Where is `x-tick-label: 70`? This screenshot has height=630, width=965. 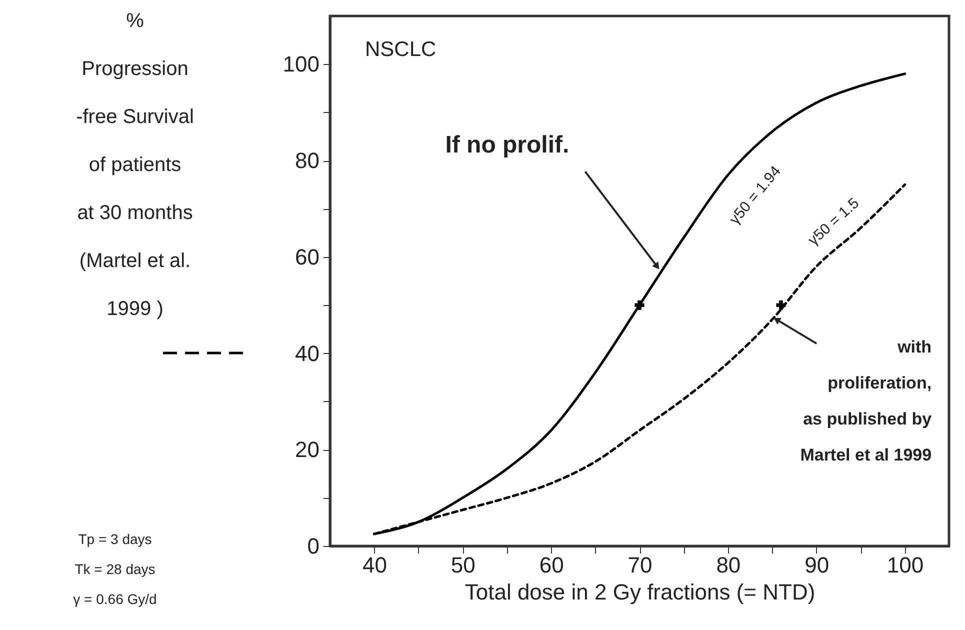
x-tick-label: 70 is located at coordinates (640, 565).